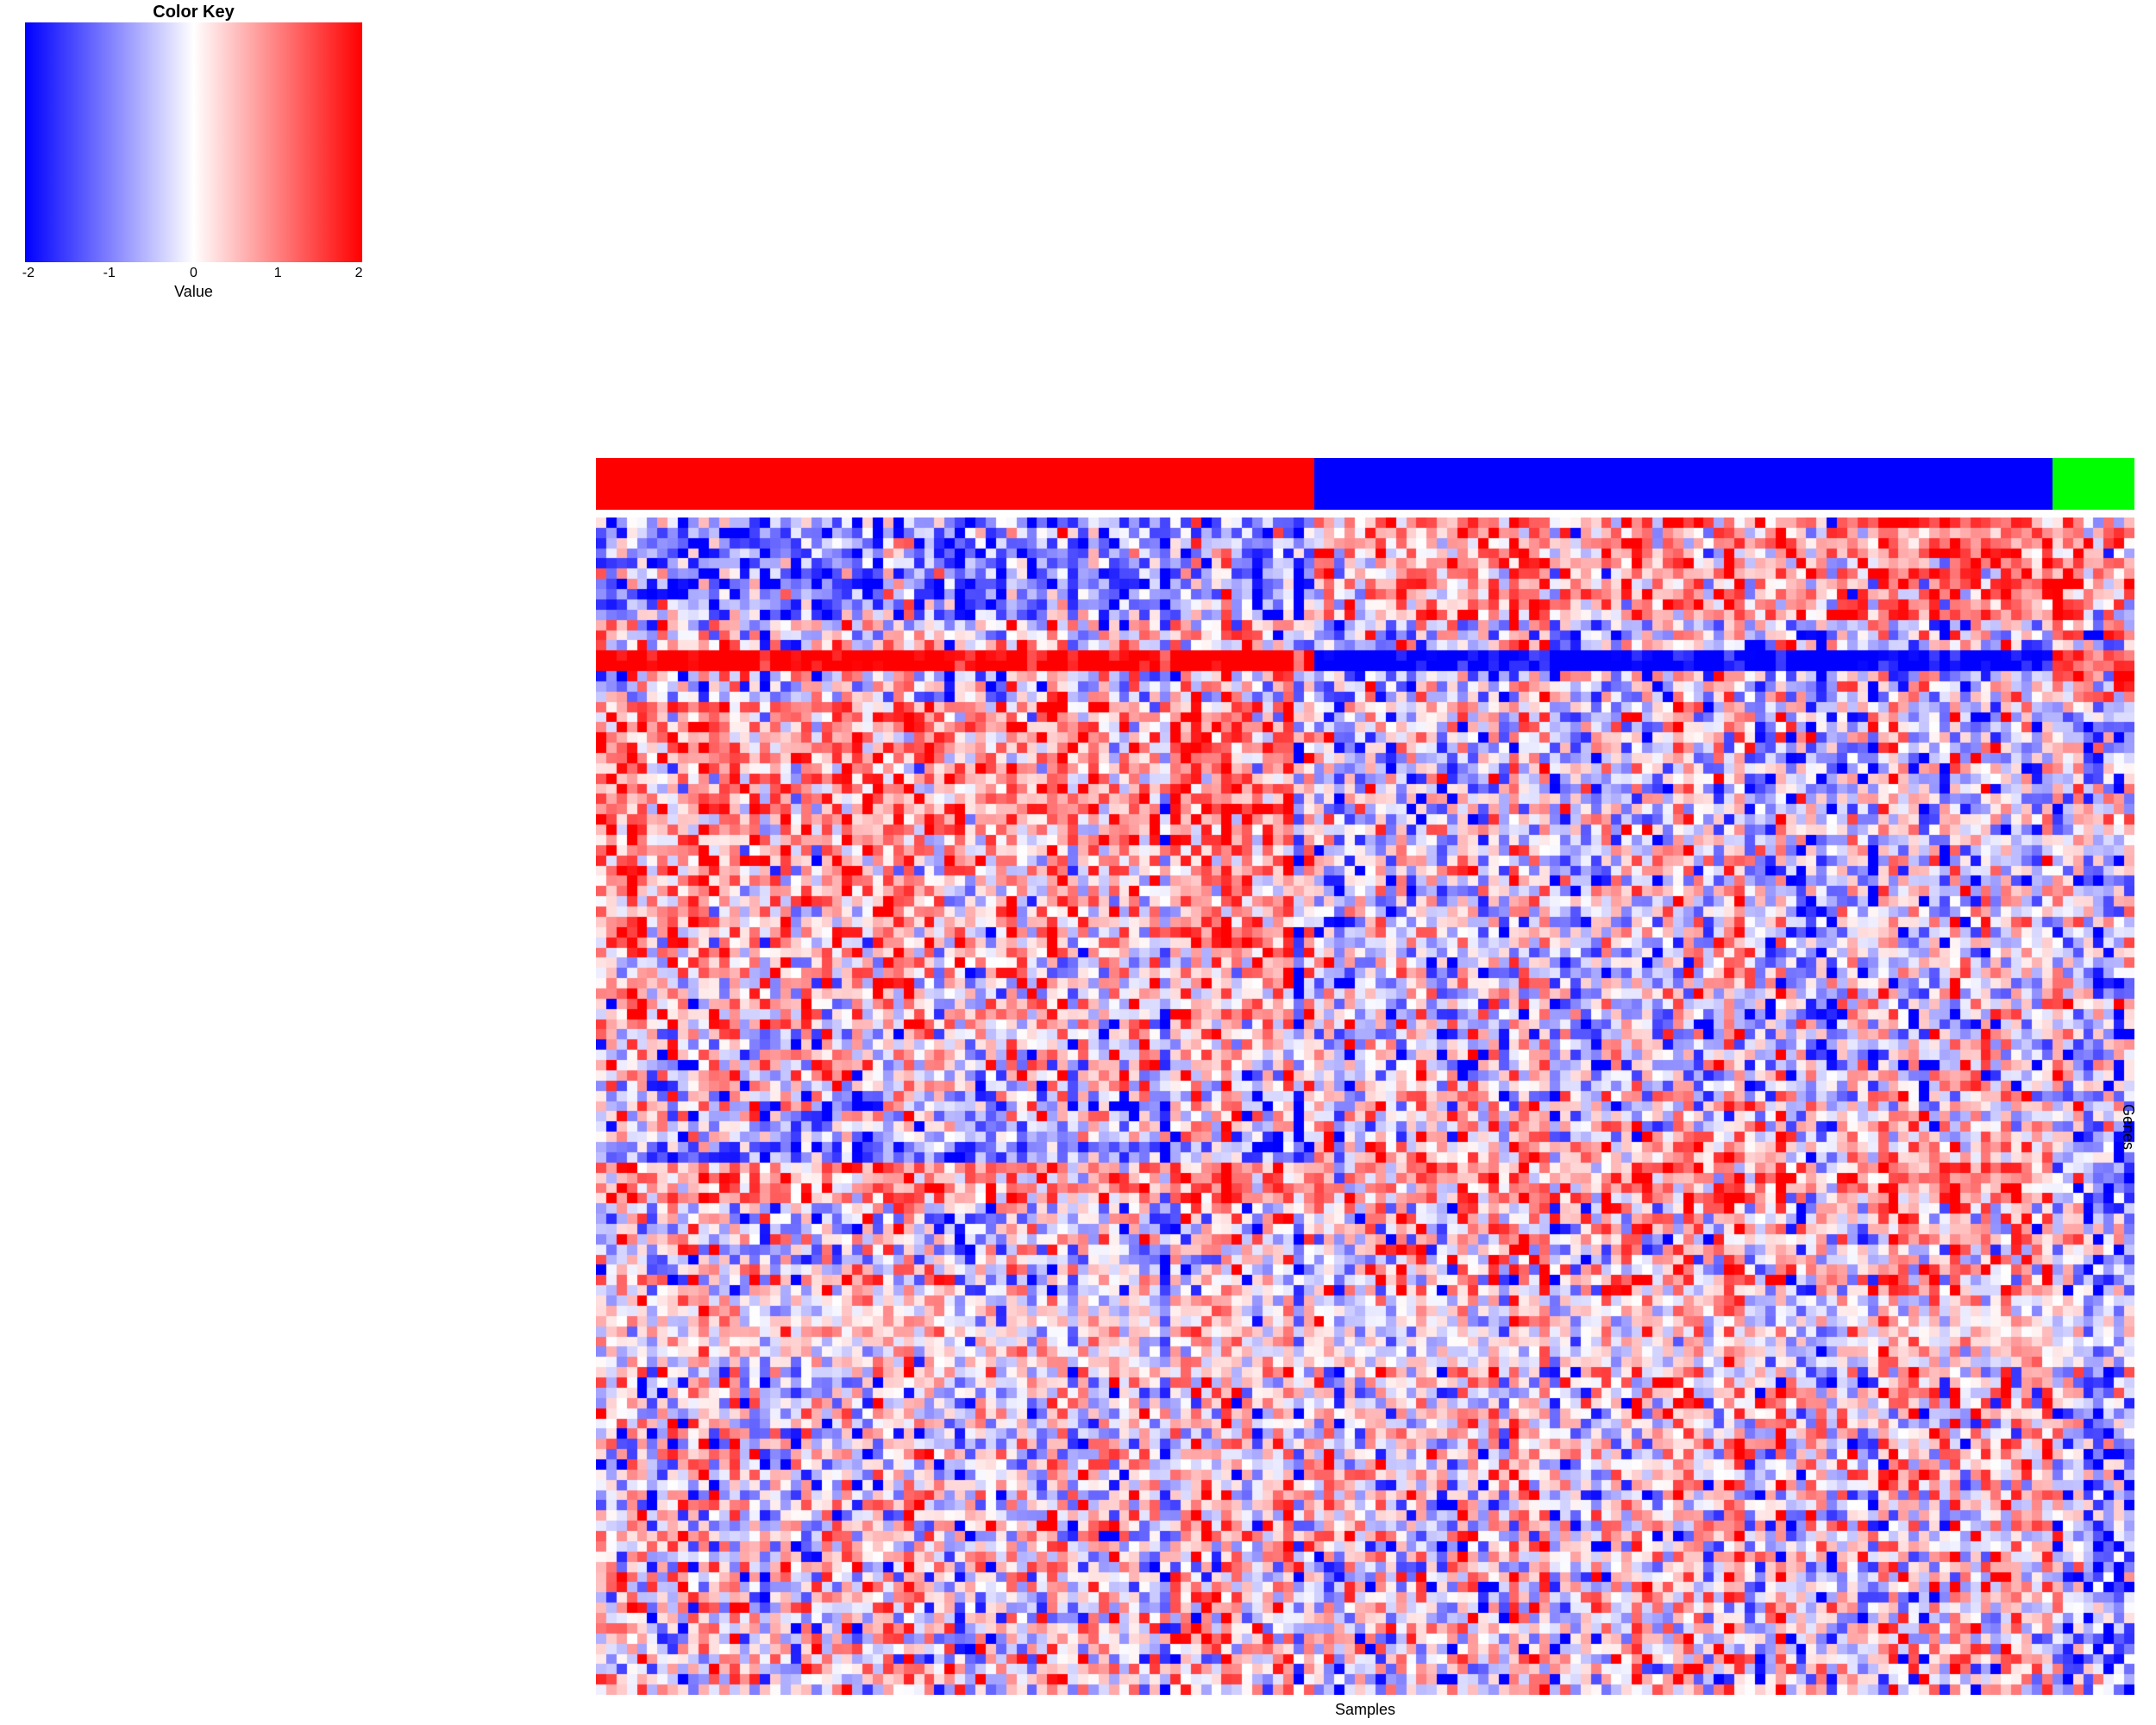  What do you see at coordinates (358, 273) in the screenshot?
I see `color-key-tick: 2` at bounding box center [358, 273].